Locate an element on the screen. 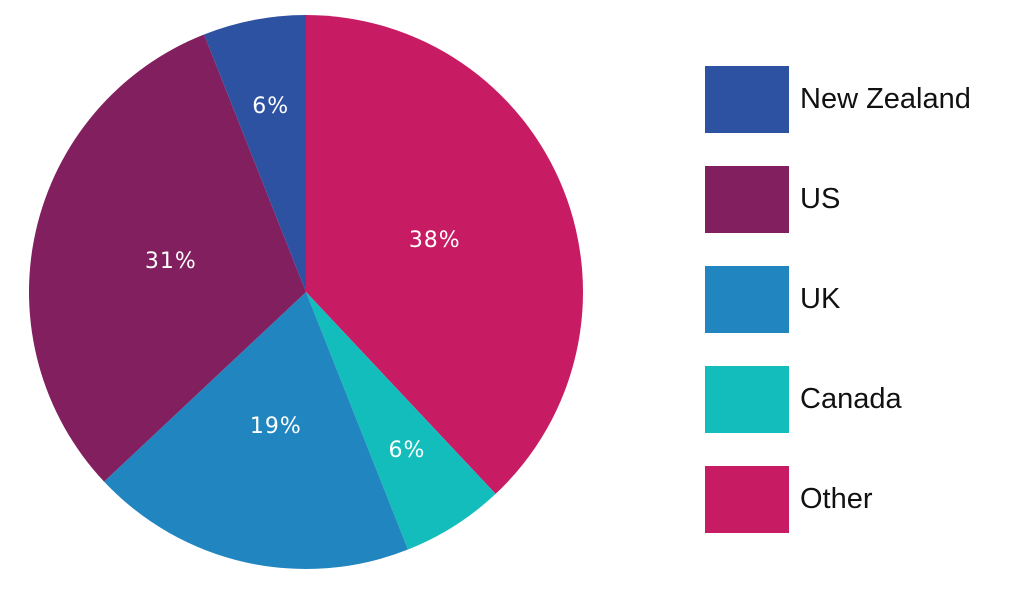 Image resolution: width=1013 pixels, height=593 pixels. legend-item: UK is located at coordinates (772, 299).